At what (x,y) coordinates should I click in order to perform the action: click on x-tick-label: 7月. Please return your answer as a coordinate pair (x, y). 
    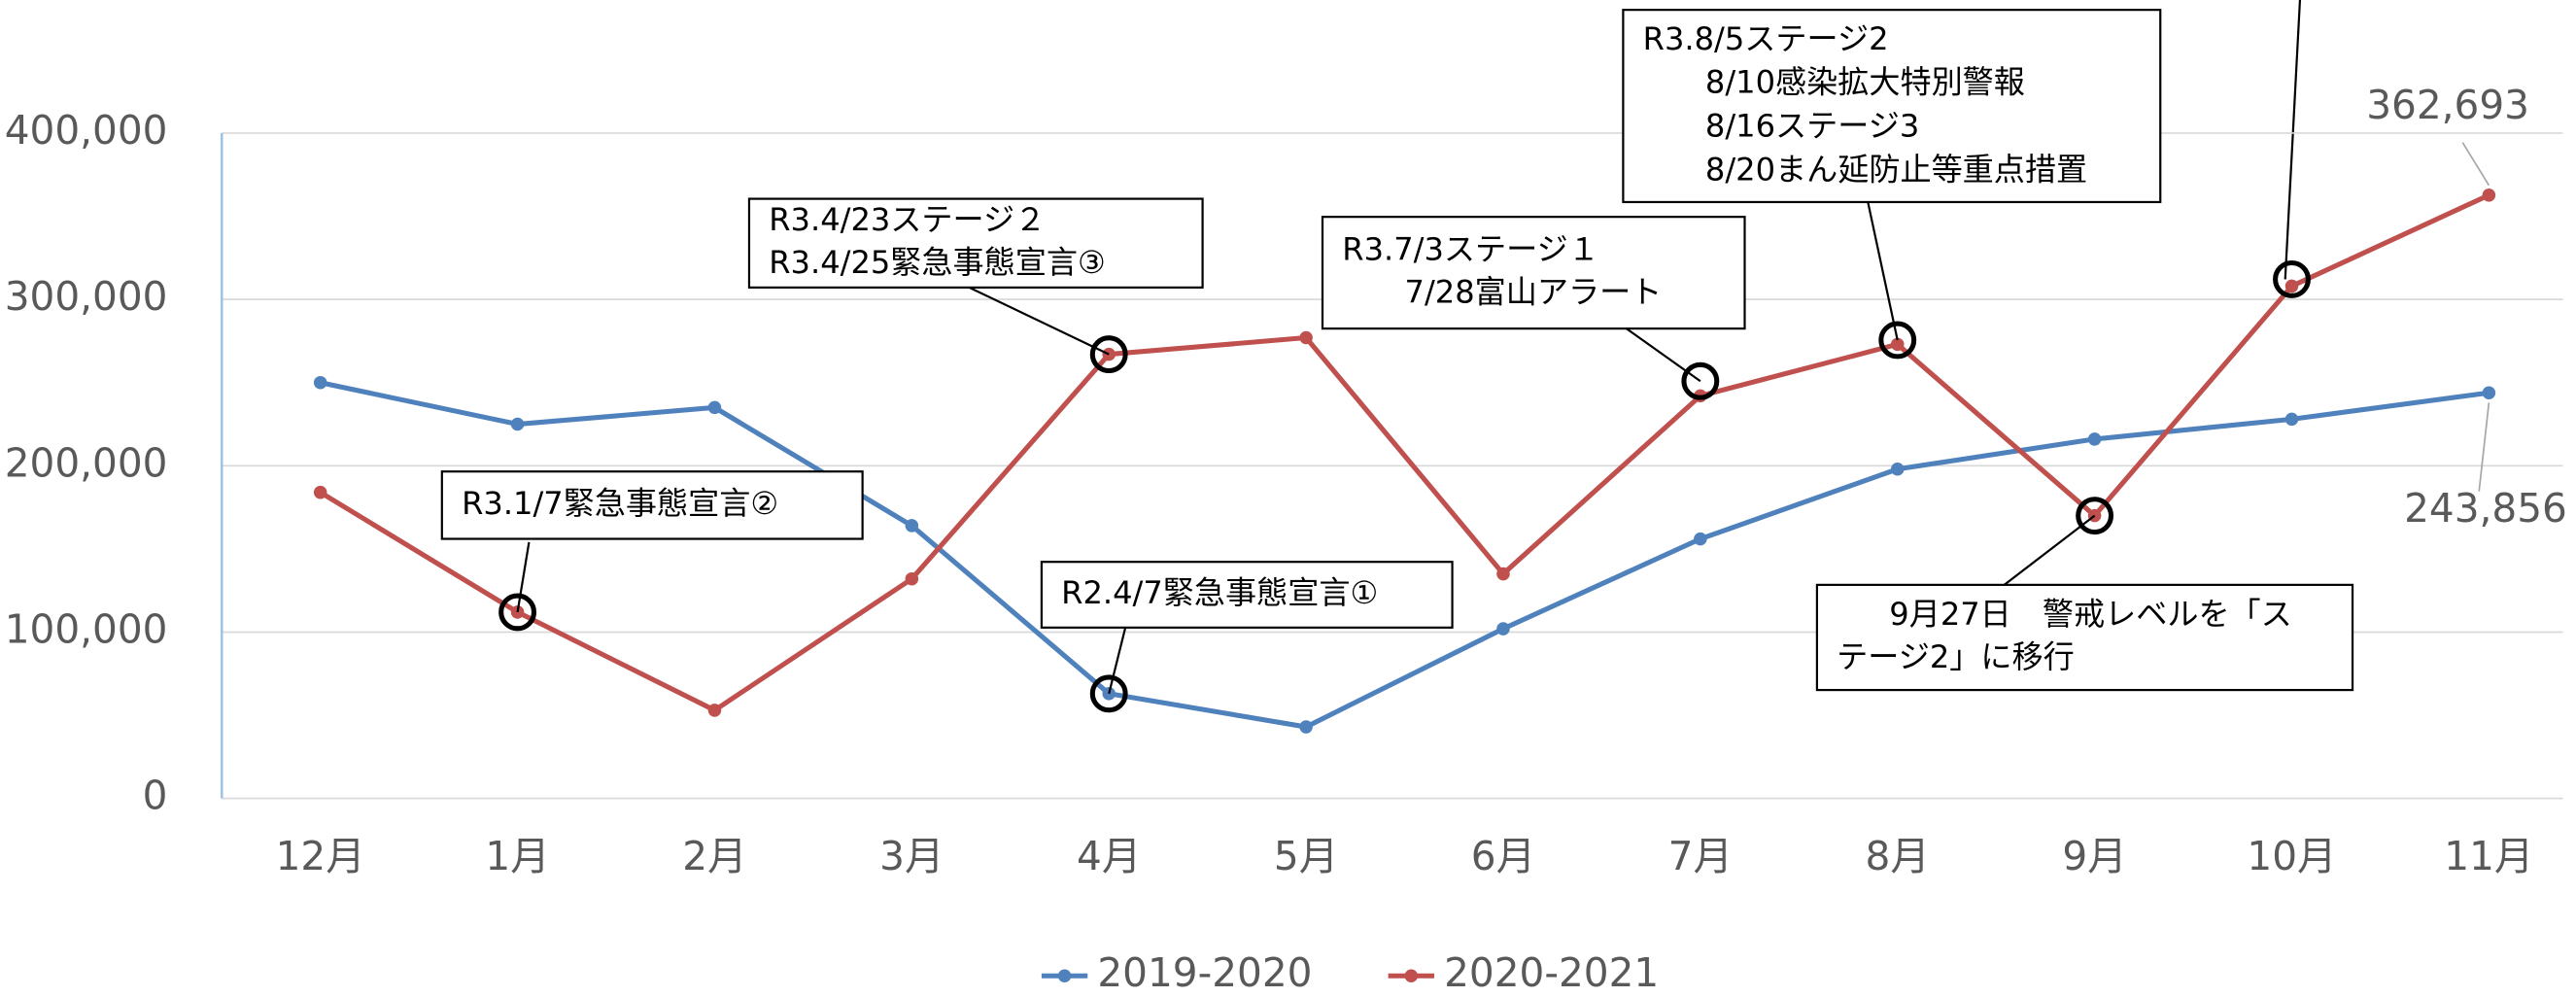
    Looking at the image, I should click on (1701, 856).